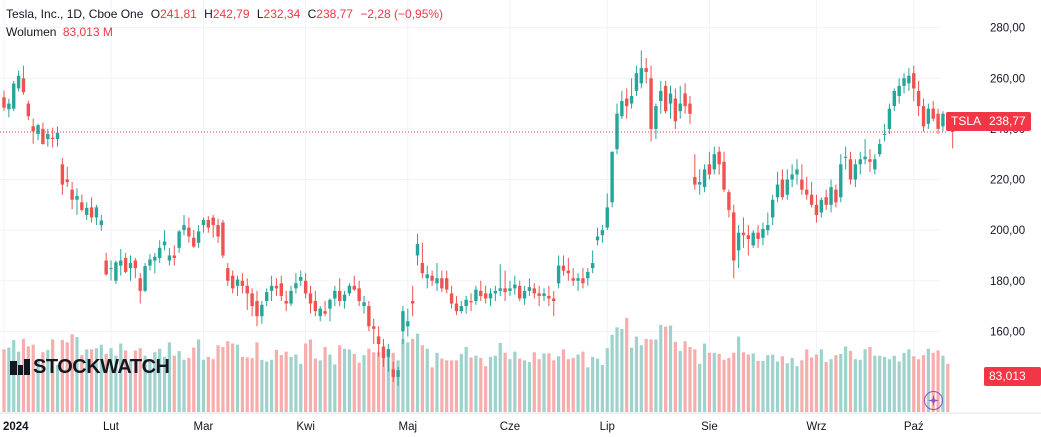  What do you see at coordinates (1007, 121) in the screenshot?
I see `last-price-tag: 238,77` at bounding box center [1007, 121].